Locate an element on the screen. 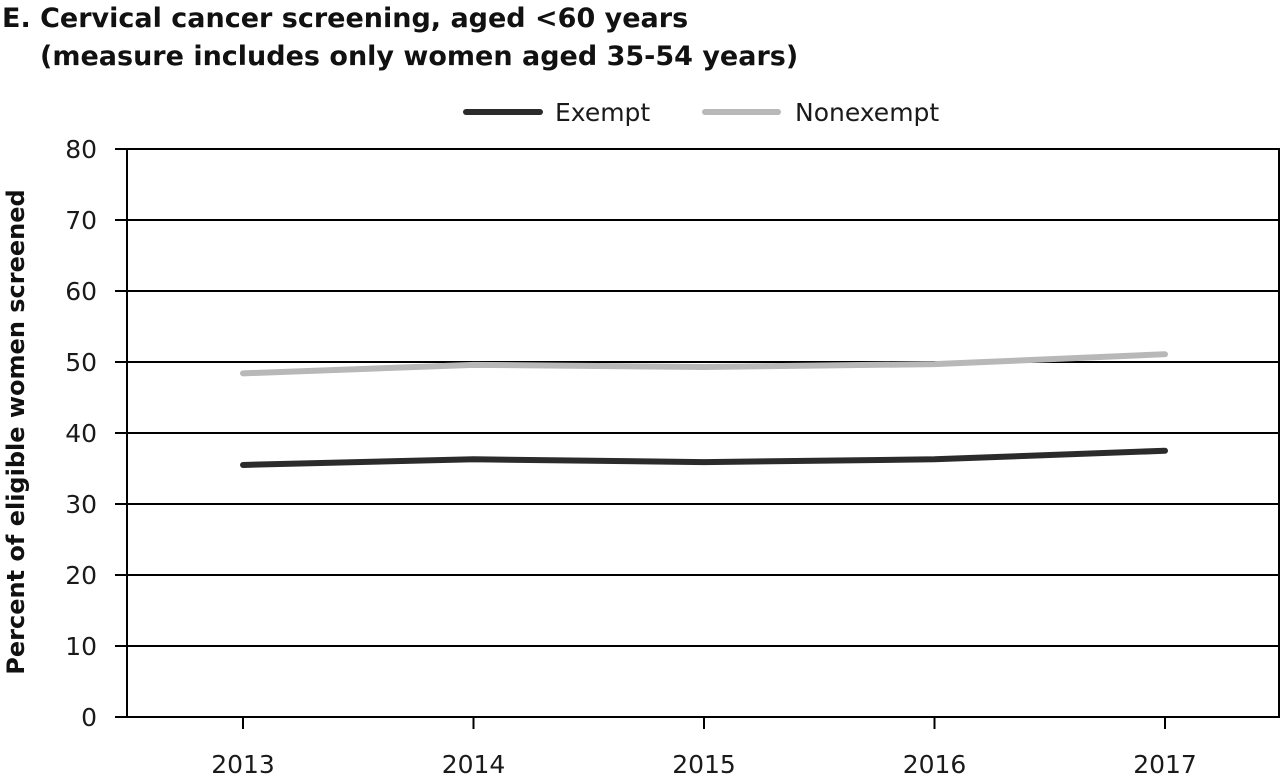  series-line-exempt is located at coordinates (704, 457).